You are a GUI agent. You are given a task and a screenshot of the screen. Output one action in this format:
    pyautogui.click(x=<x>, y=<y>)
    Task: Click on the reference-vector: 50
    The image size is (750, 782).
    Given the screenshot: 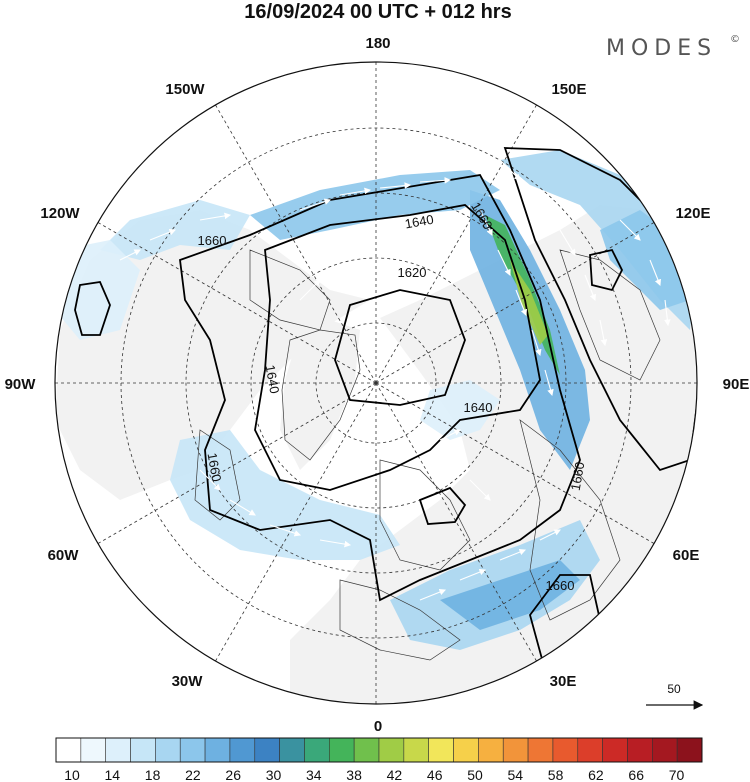 What is the action you would take?
    pyautogui.click(x=675, y=696)
    